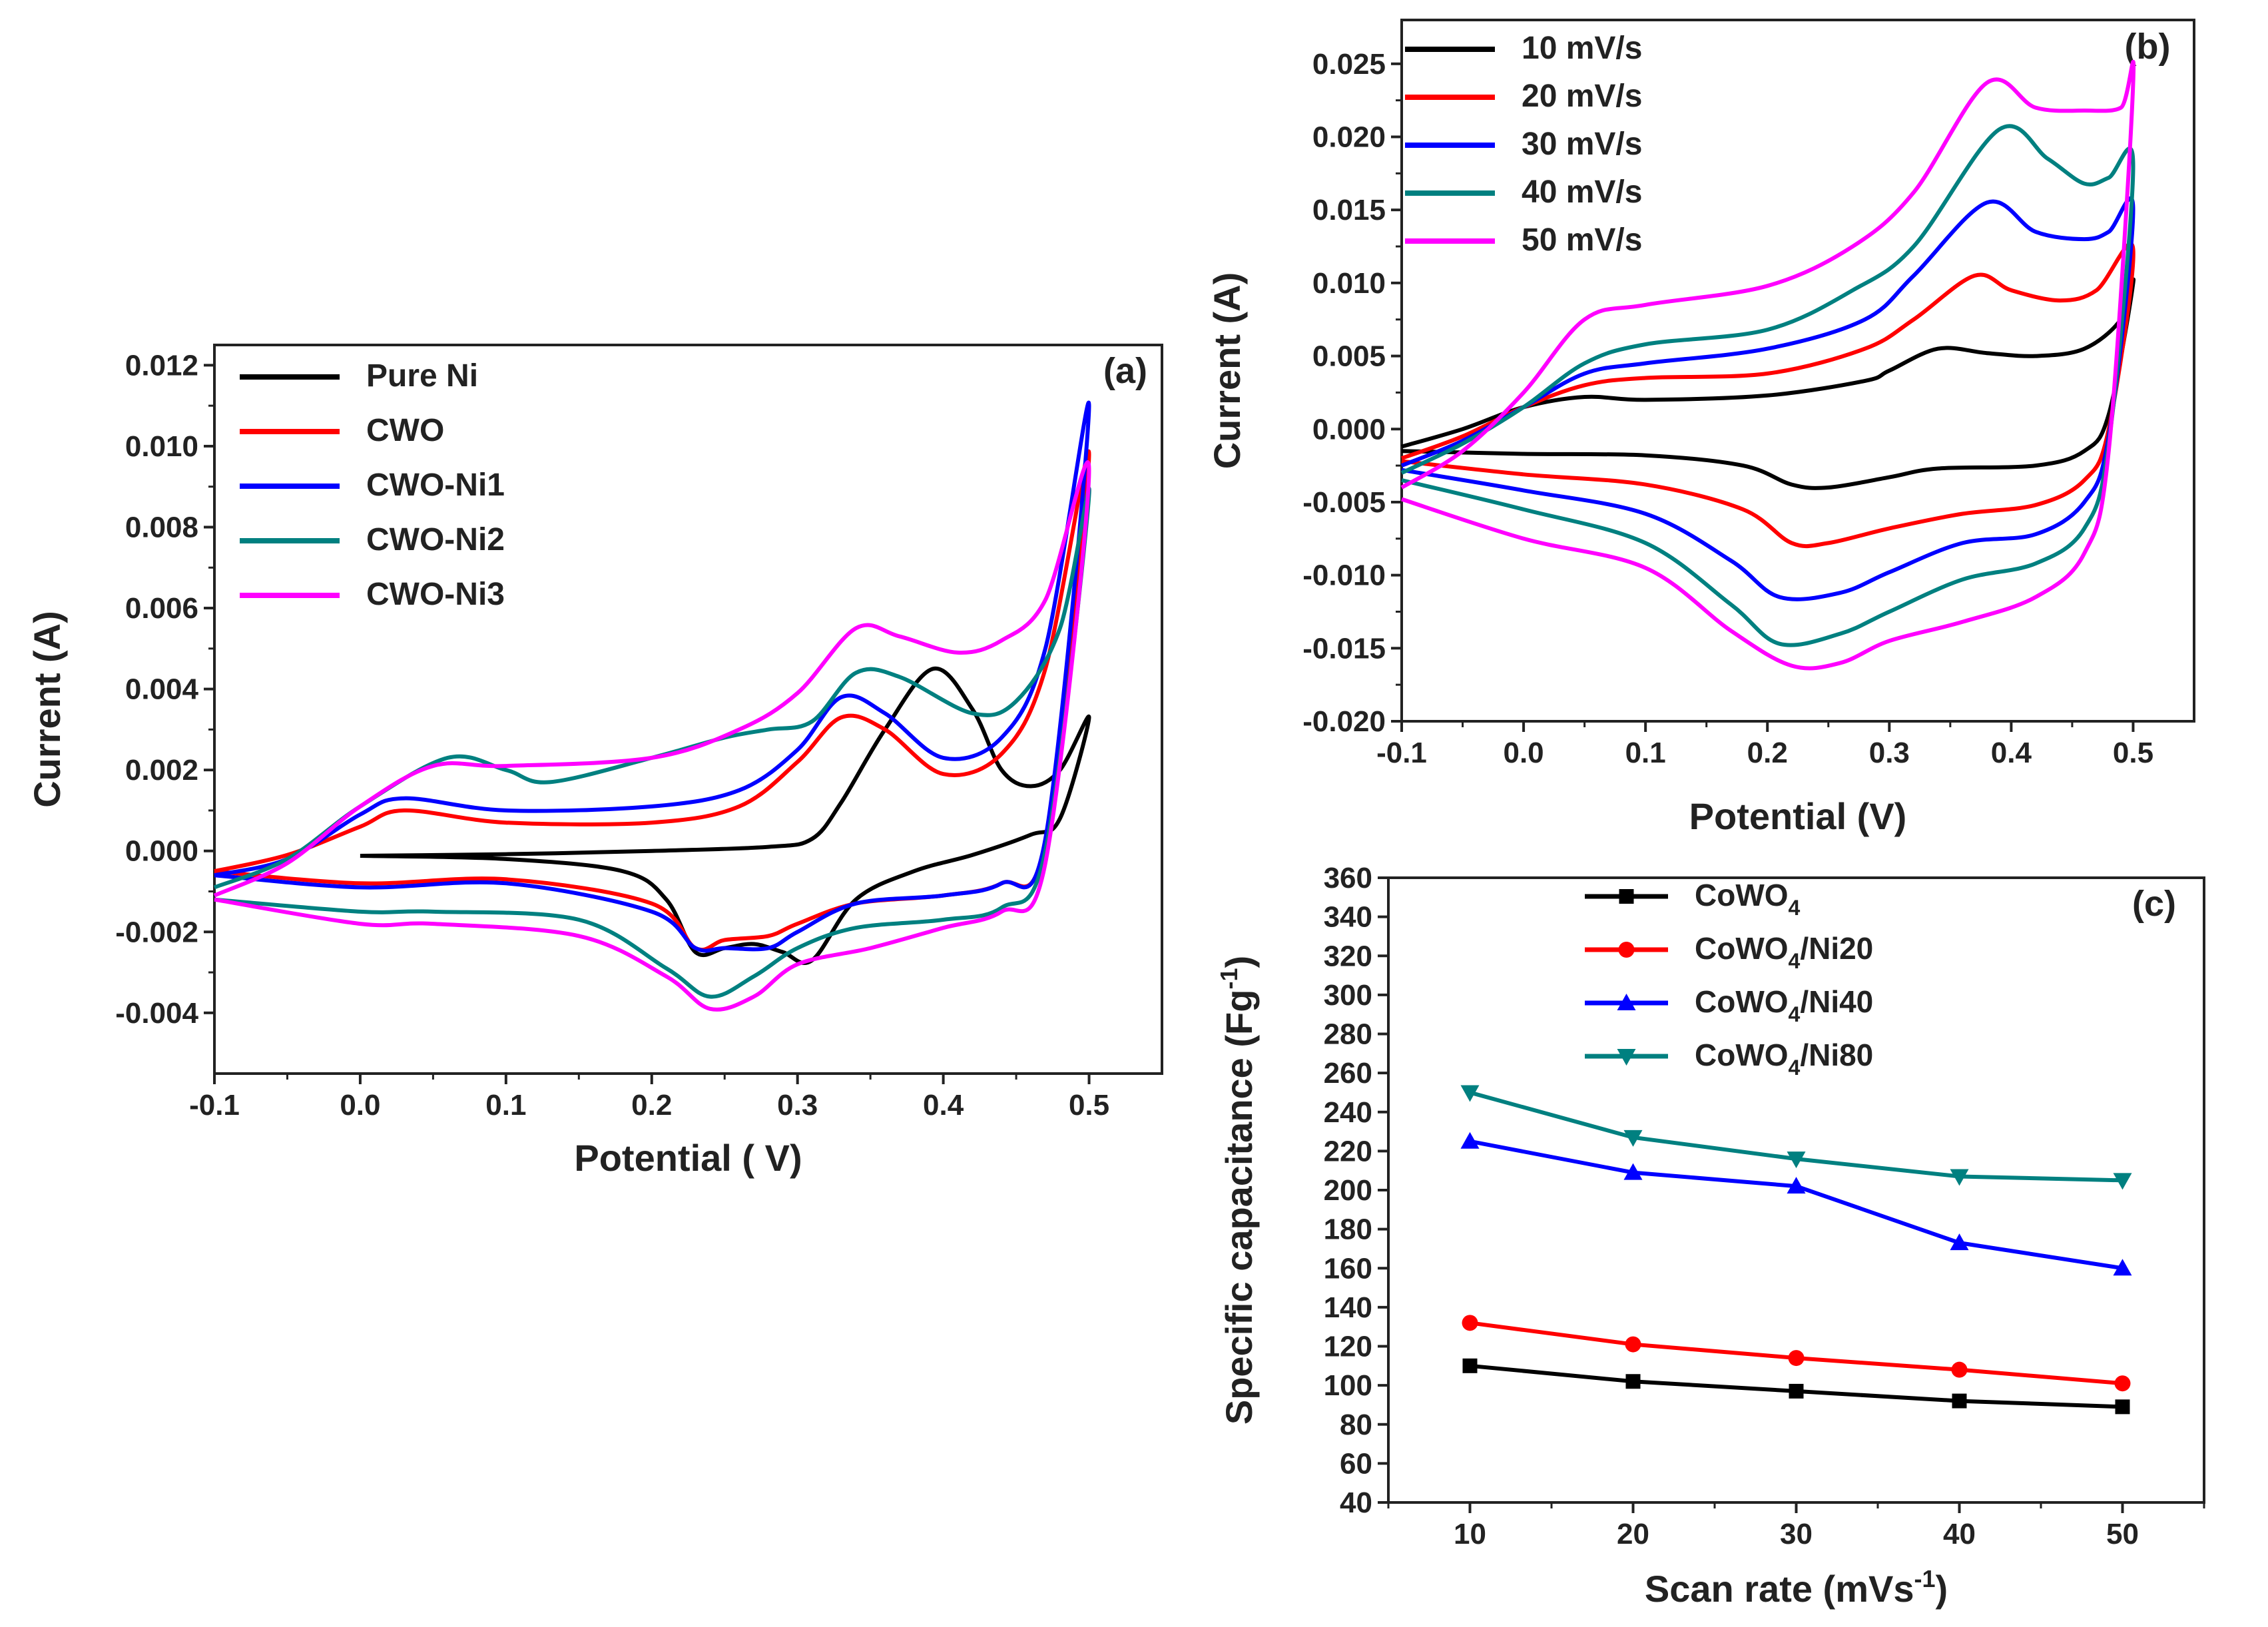 The width and height of the screenshot is (2268, 1627). I want to click on cv-curve-30-mv-s, so click(1767, 398).